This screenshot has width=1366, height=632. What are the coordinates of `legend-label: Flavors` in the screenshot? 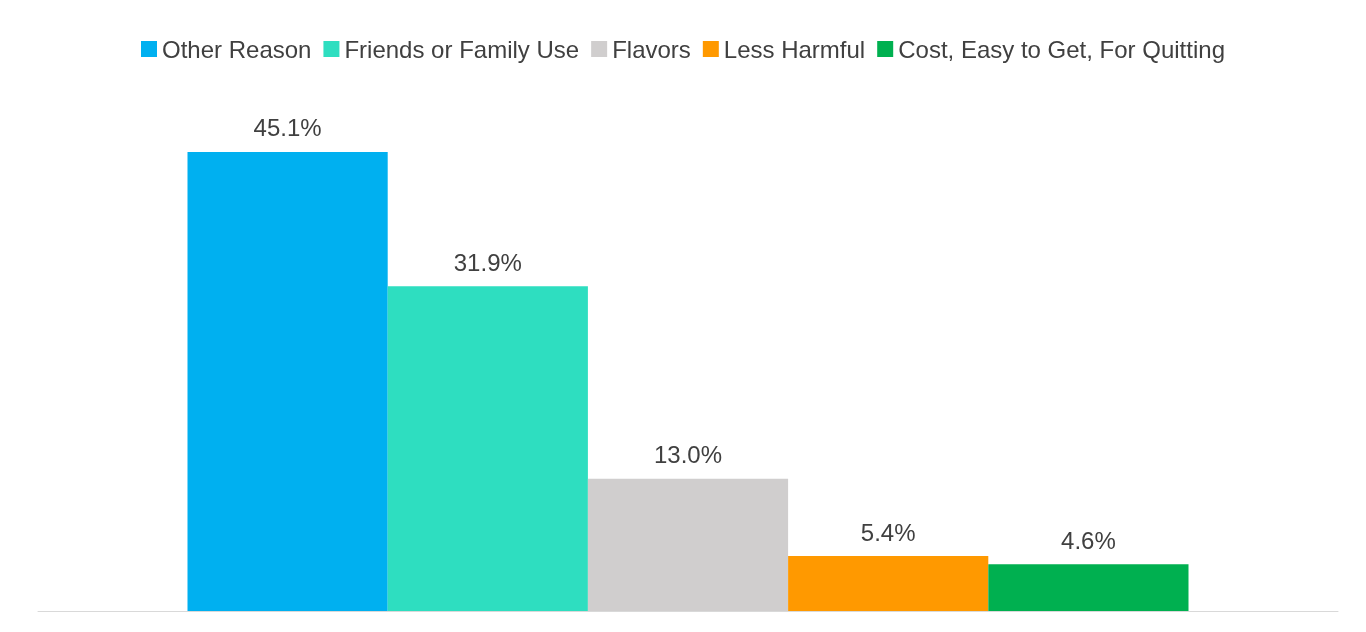 It's located at (651, 49).